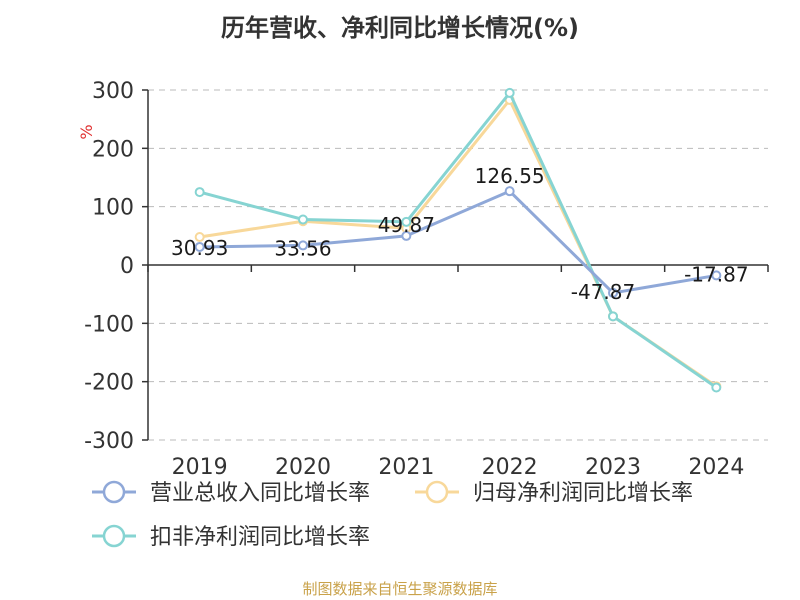 This screenshot has height=600, width=800. I want to click on x-tick-label: 2022, so click(510, 467).